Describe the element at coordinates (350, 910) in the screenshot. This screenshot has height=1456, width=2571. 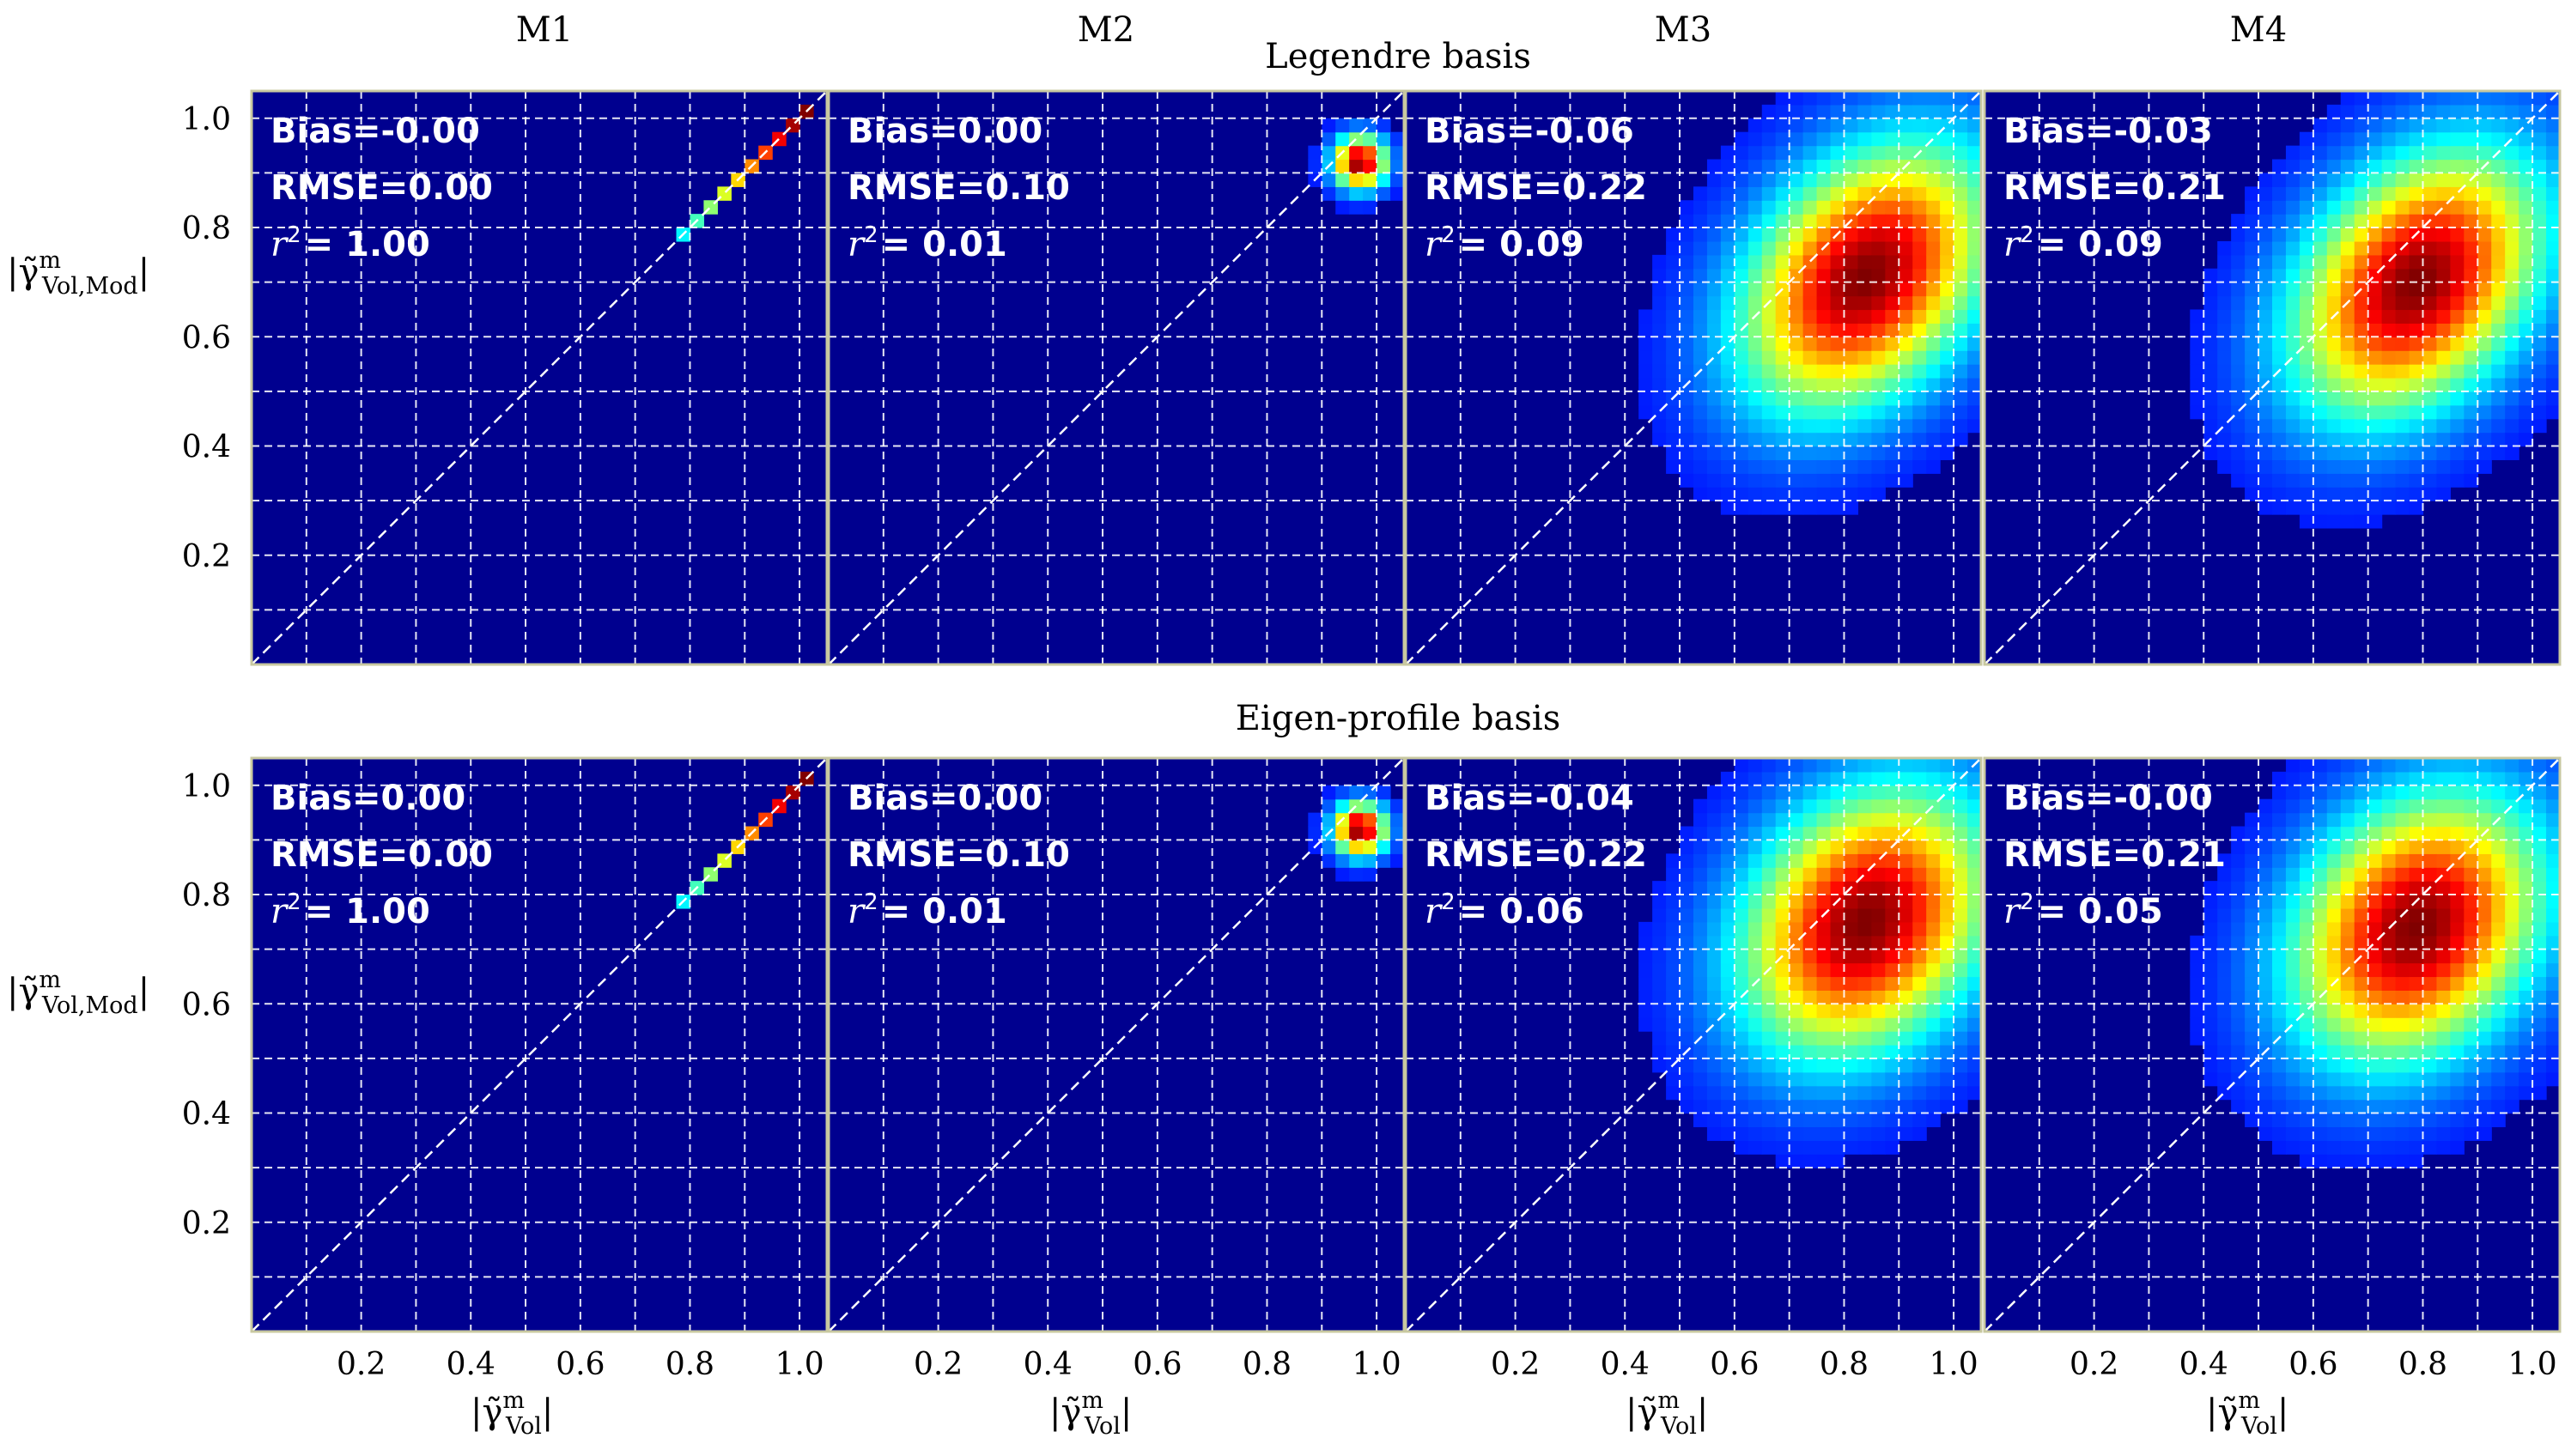
I see `r2-label: r2 = 1.00` at that location.